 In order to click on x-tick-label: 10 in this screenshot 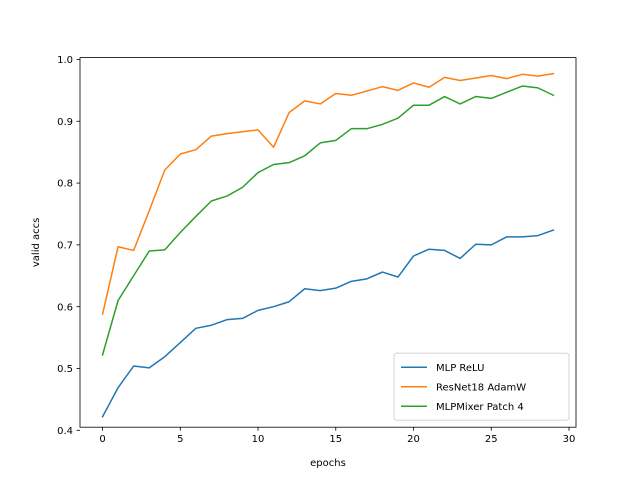, I will do `click(258, 439)`.